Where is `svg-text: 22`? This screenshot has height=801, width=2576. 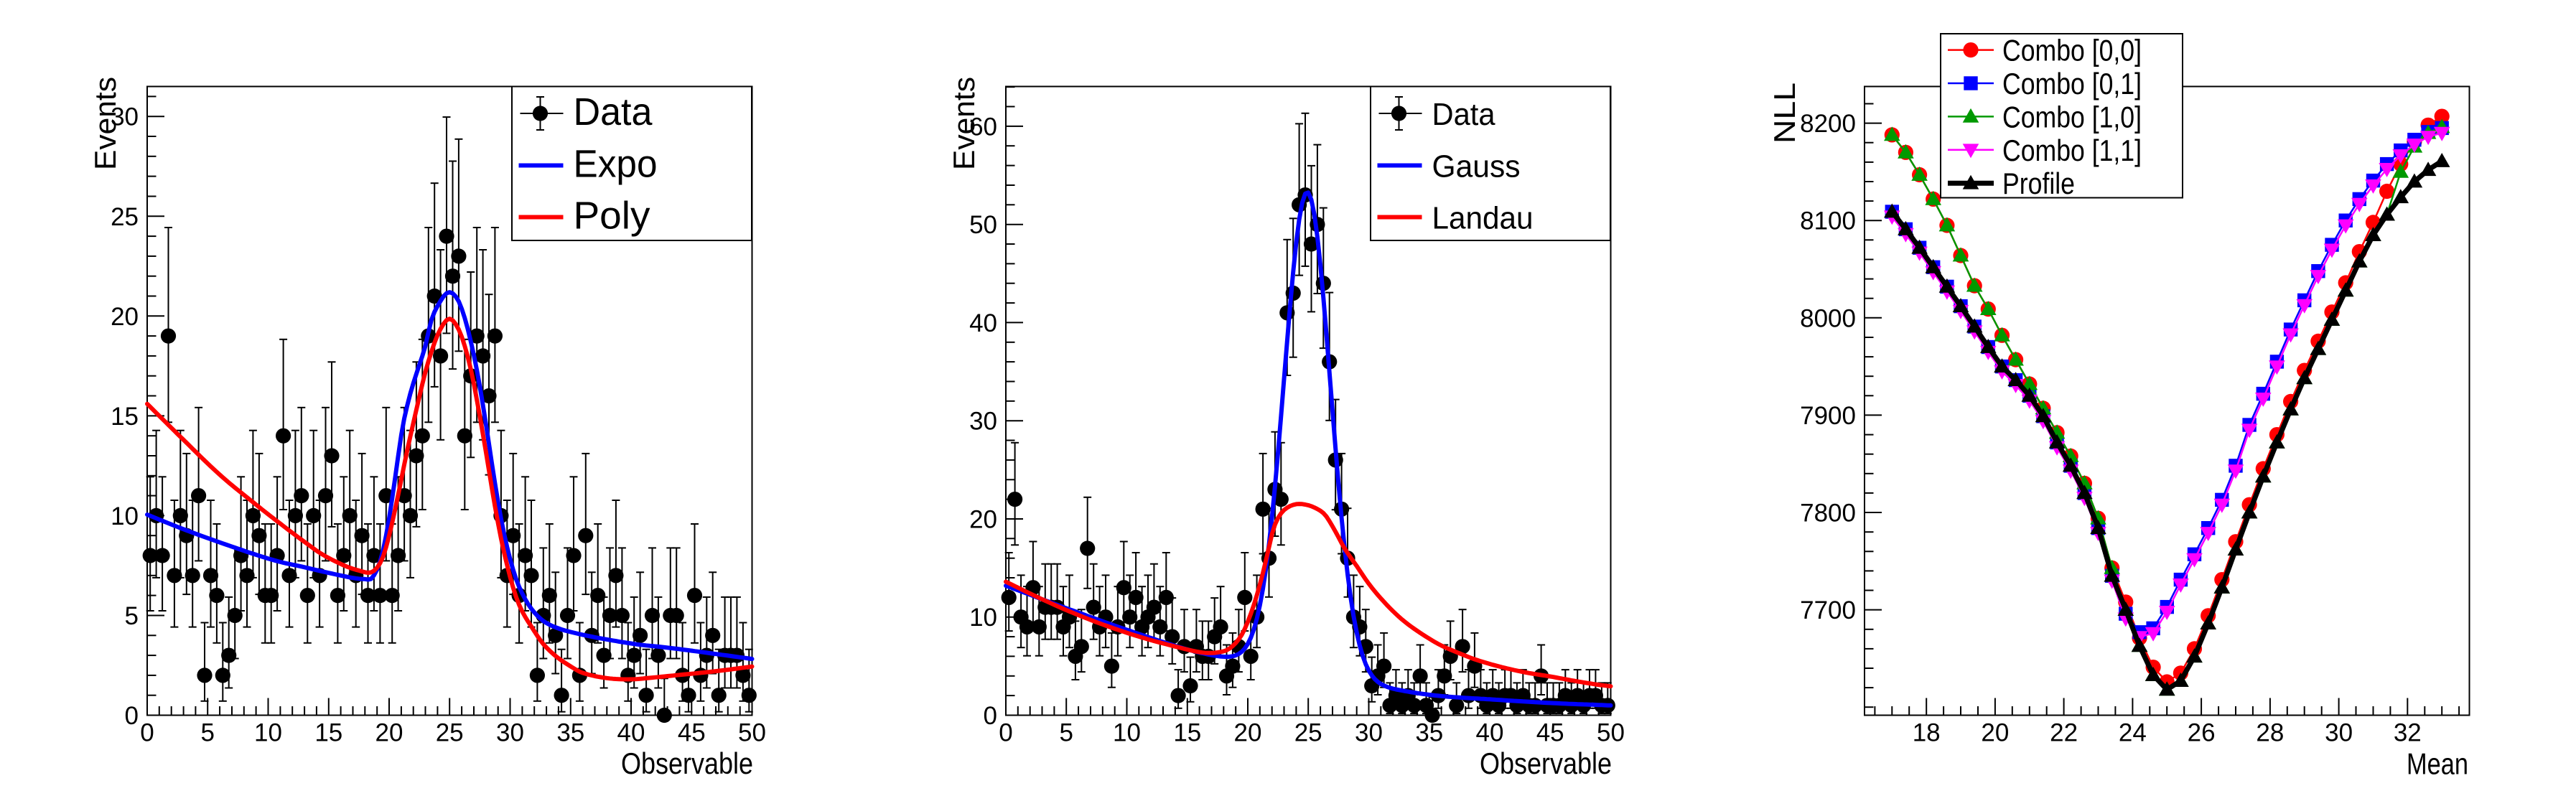 svg-text: 22 is located at coordinates (2064, 733).